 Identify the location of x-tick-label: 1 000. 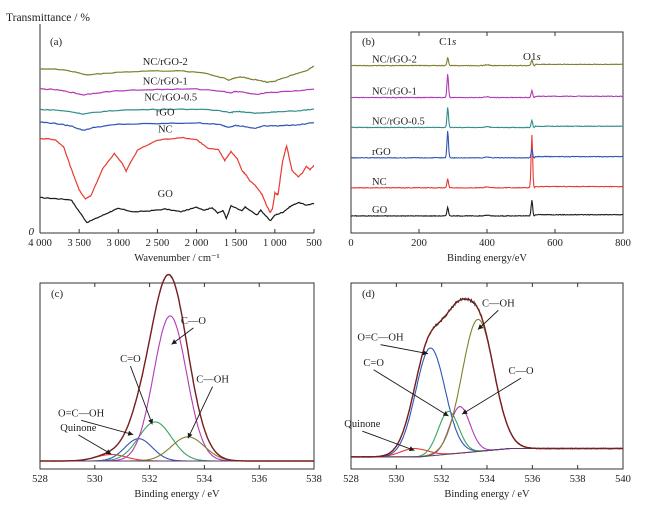
(275, 243).